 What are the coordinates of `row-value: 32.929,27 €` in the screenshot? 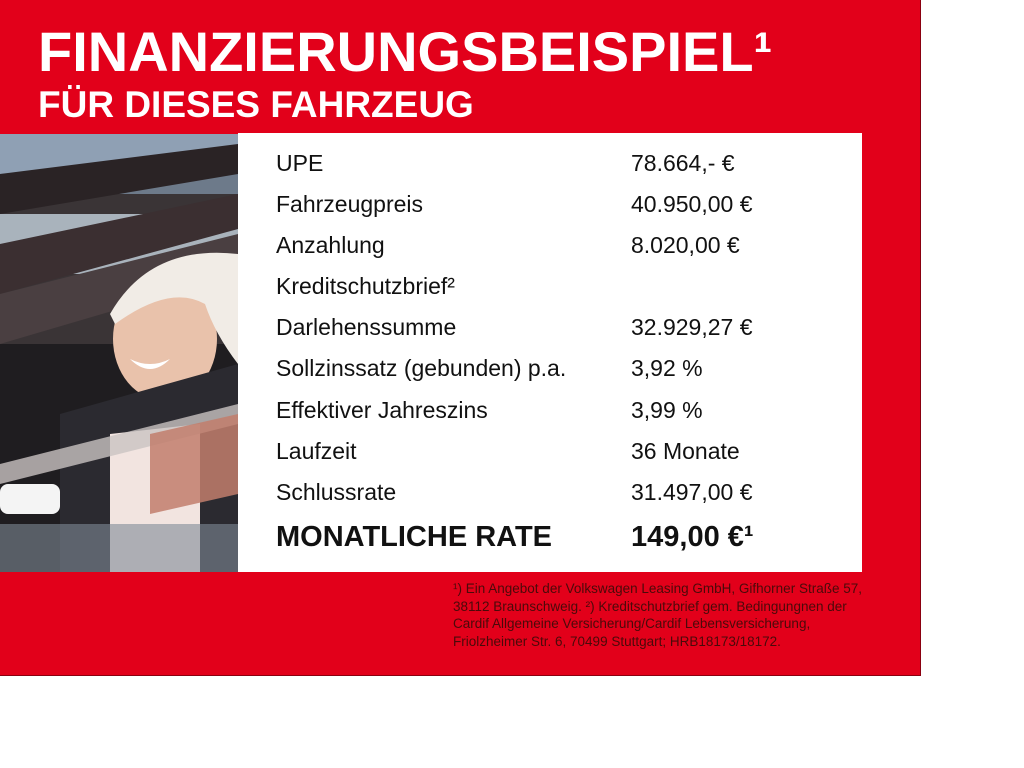 It's located at (692, 327).